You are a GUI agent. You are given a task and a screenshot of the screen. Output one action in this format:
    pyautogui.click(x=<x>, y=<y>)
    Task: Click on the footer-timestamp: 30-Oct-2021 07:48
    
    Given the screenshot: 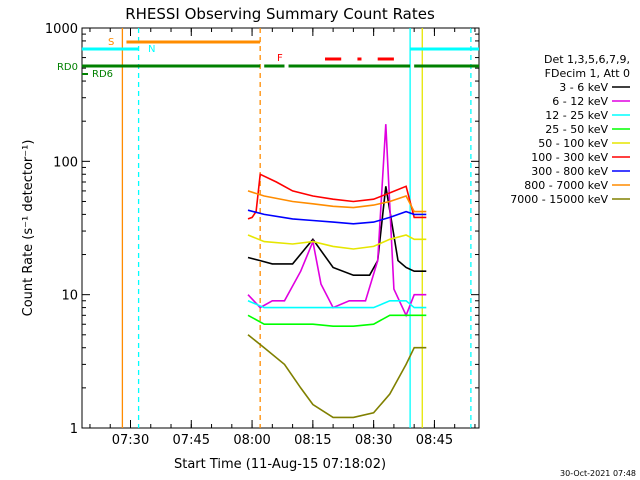 What is the action you would take?
    pyautogui.click(x=598, y=473)
    